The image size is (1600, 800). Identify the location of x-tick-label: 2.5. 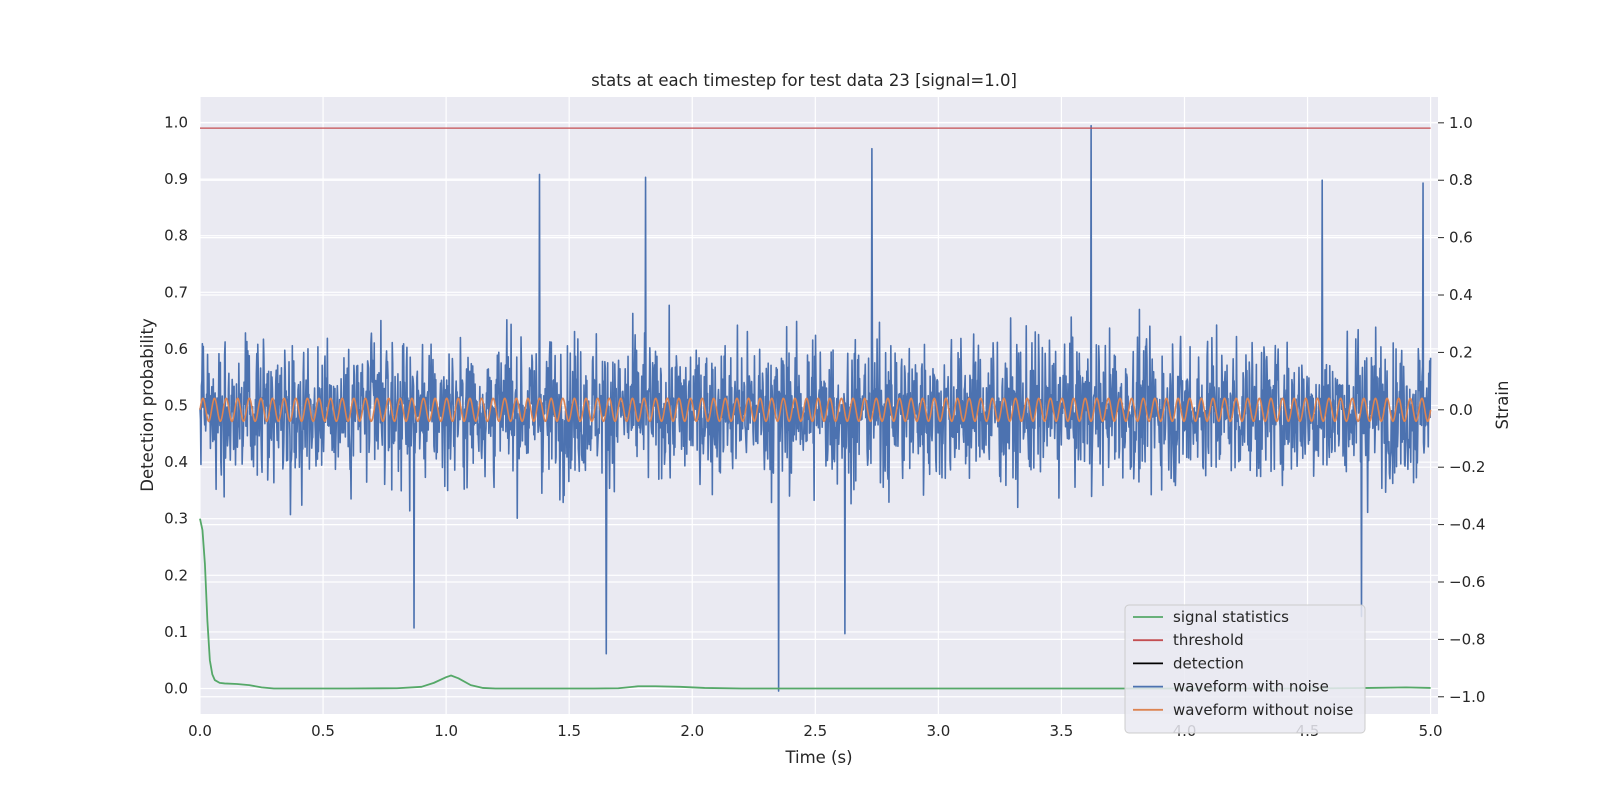
(815, 731).